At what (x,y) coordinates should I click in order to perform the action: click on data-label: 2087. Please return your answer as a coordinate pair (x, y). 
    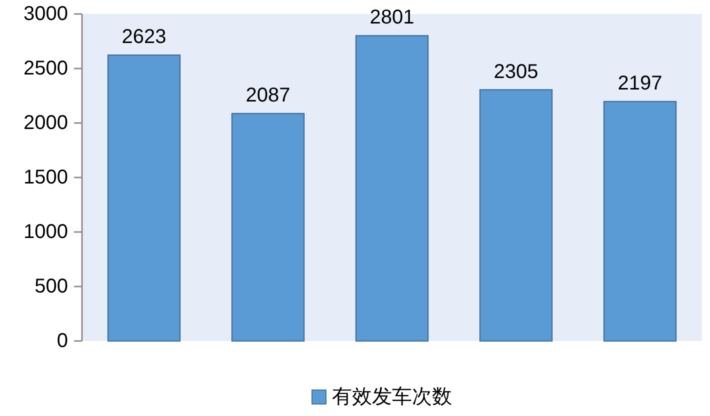
    Looking at the image, I should click on (268, 95).